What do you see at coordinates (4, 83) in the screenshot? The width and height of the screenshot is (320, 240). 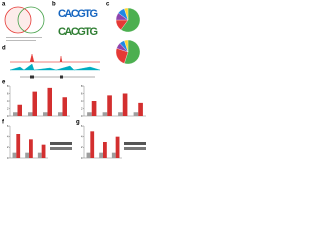 I see `panel-label: e` at bounding box center [4, 83].